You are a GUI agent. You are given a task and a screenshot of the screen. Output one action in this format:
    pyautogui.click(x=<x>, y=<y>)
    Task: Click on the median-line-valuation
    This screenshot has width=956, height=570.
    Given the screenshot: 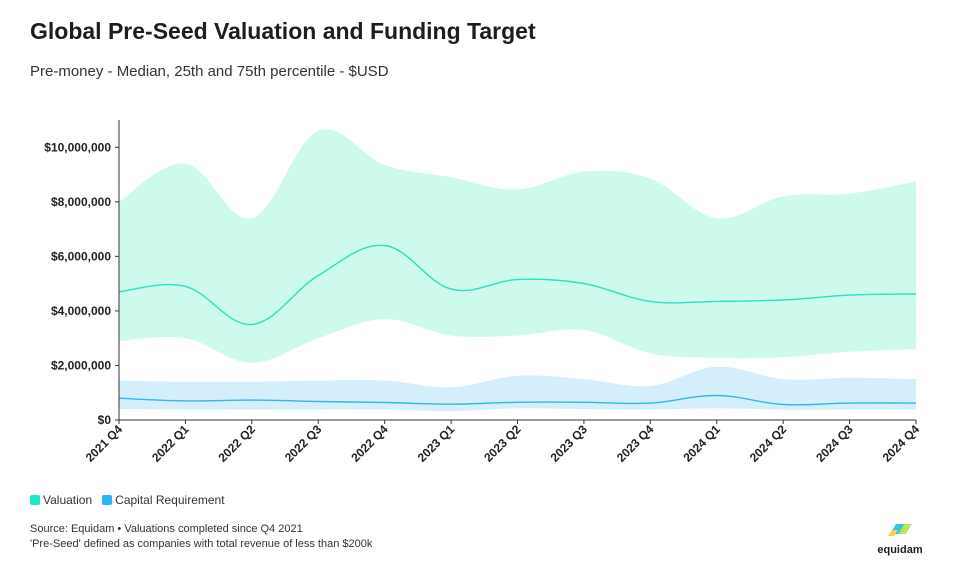 What is the action you would take?
    pyautogui.click(x=517, y=285)
    